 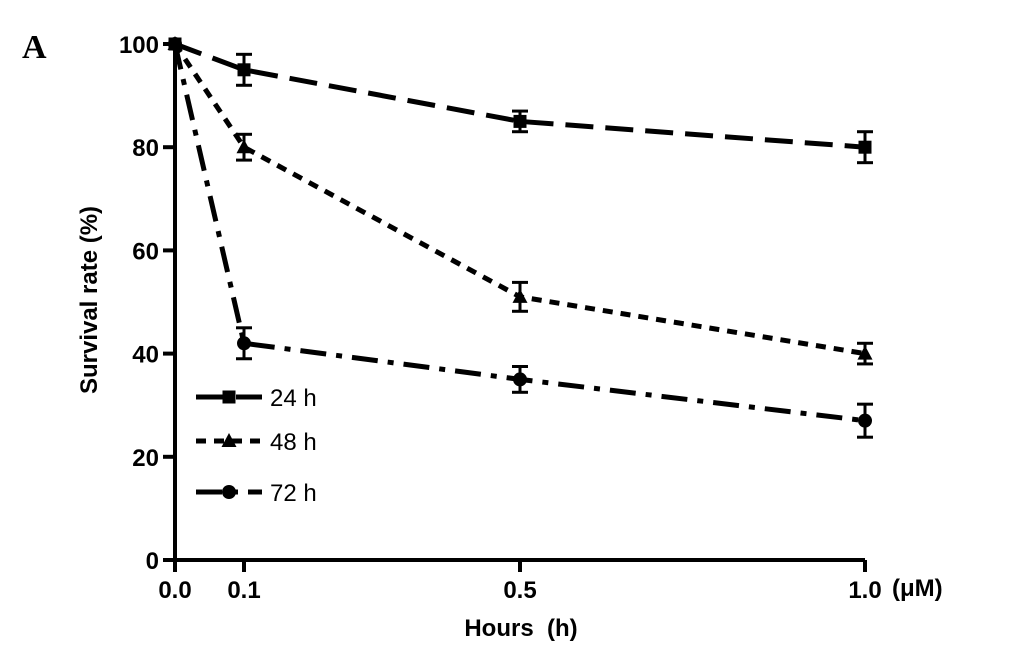 I want to click on y-tick-label: 80, so click(x=145, y=148).